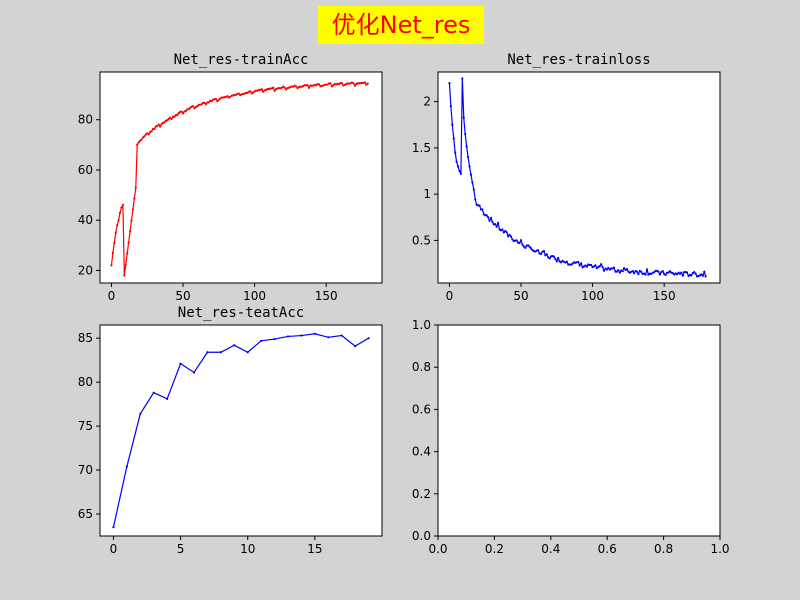 Image resolution: width=800 pixels, height=600 pixels. I want to click on x-tick-label: 10, so click(247, 549).